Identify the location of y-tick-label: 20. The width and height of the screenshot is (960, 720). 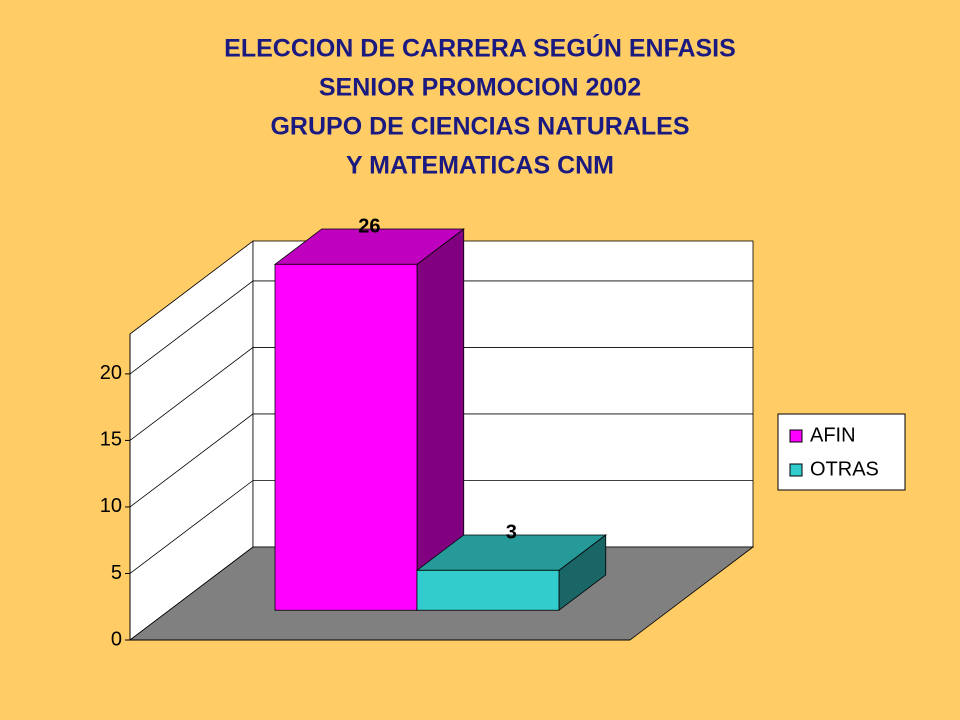
(111, 373).